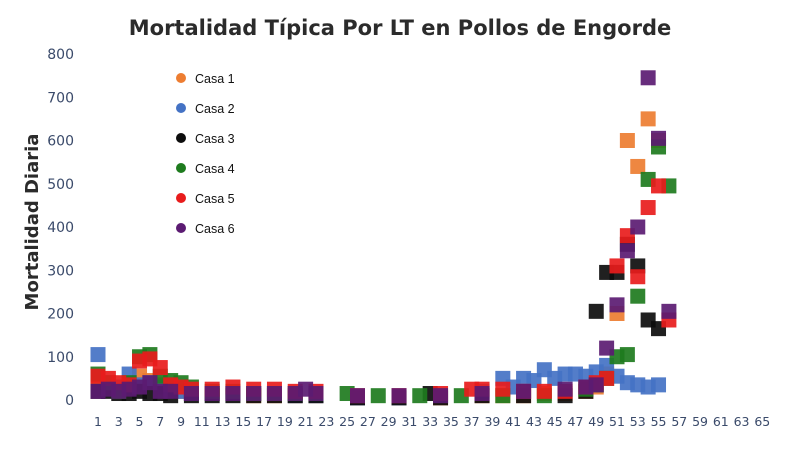 The image size is (800, 455). Describe the element at coordinates (202, 421) in the screenshot. I see `x-tick-label: 11` at that location.